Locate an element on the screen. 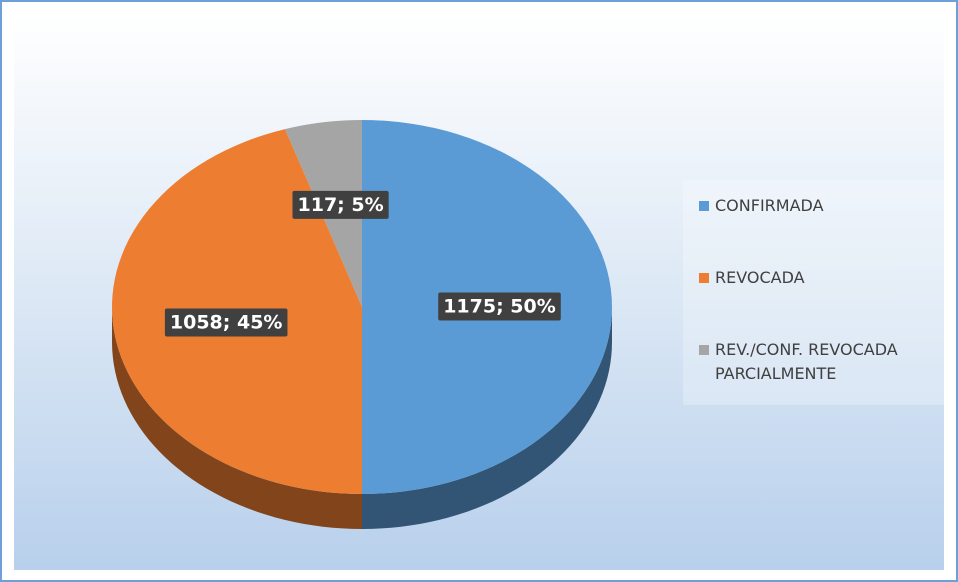 This screenshot has height=582, width=958. legend-item: REV./CONF. REVOCADA PARCIALMENTE is located at coordinates (819, 374).